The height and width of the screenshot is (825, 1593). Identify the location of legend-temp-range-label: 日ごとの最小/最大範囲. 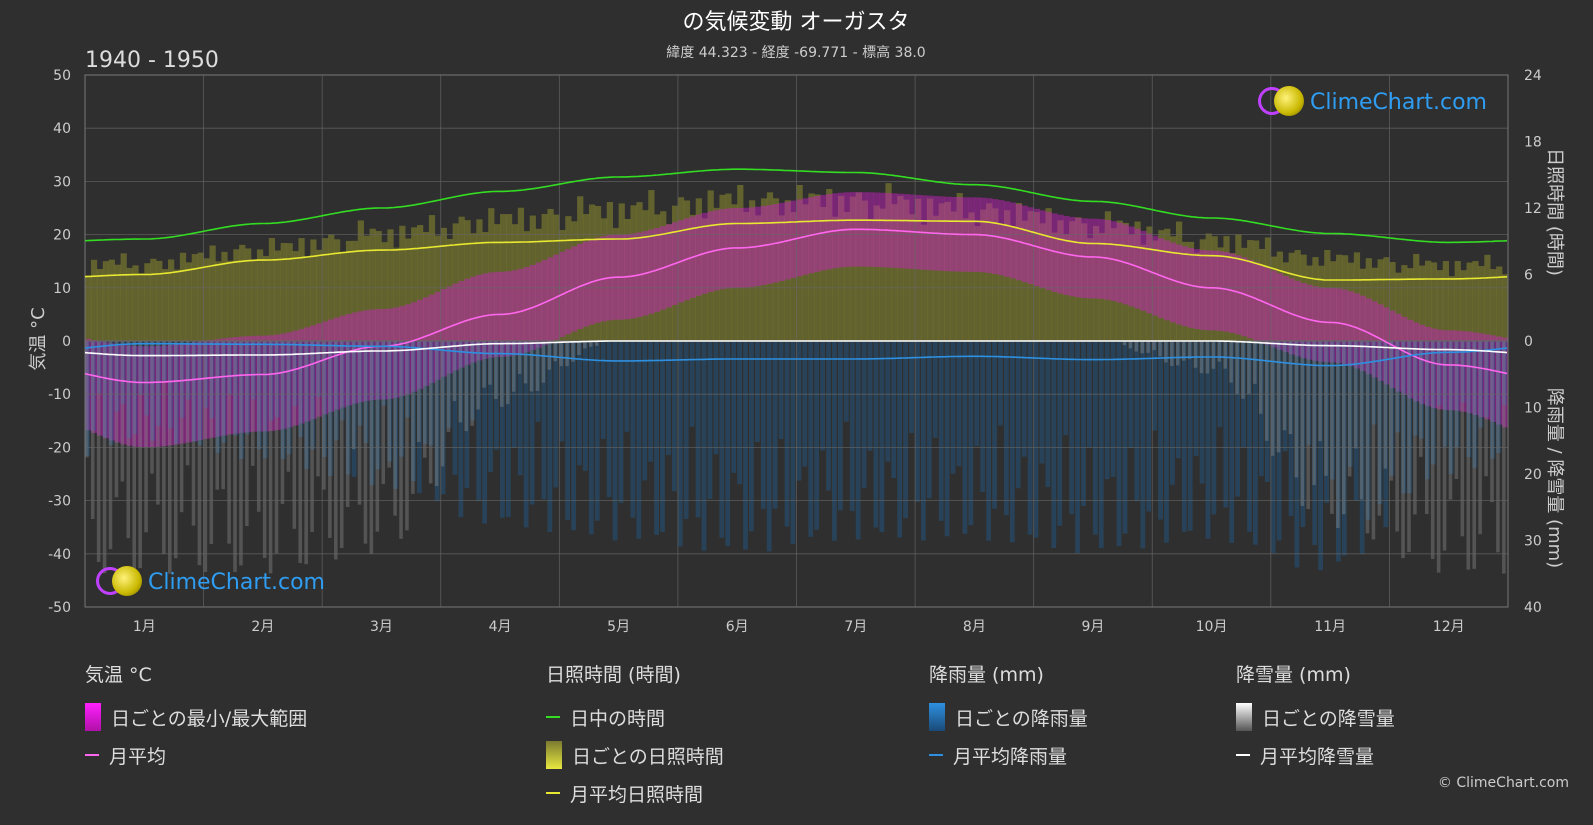
(209, 718).